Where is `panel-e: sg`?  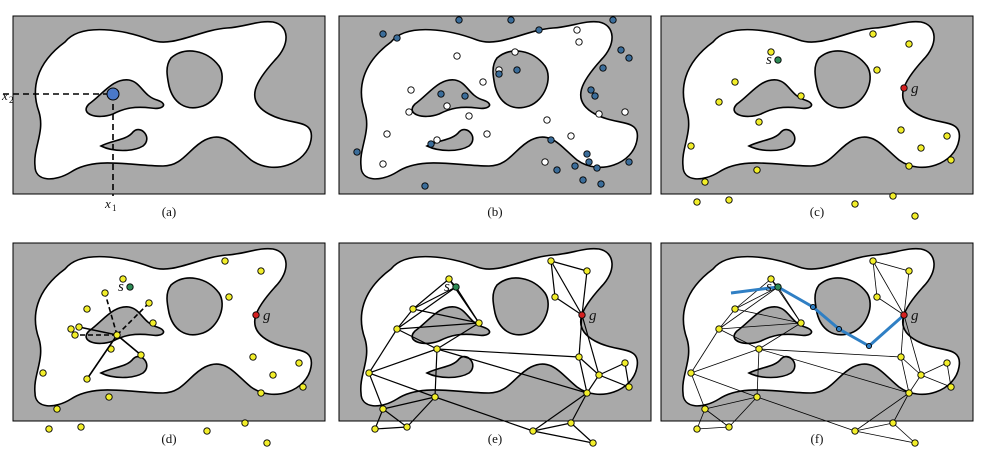 panel-e: sg is located at coordinates (495, 344).